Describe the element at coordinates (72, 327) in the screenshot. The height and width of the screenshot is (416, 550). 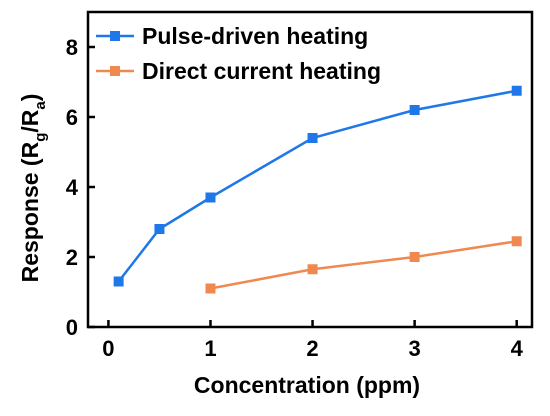
I see `y-tick-label: 0` at that location.